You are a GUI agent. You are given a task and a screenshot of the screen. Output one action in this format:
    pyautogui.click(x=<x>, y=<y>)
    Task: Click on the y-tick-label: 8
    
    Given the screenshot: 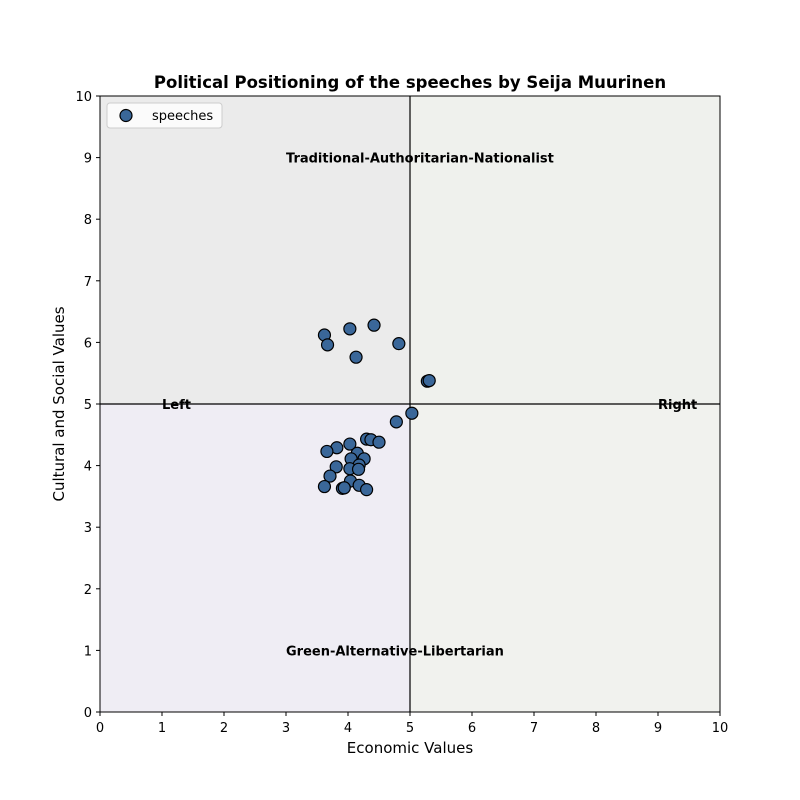 What is the action you would take?
    pyautogui.click(x=88, y=220)
    